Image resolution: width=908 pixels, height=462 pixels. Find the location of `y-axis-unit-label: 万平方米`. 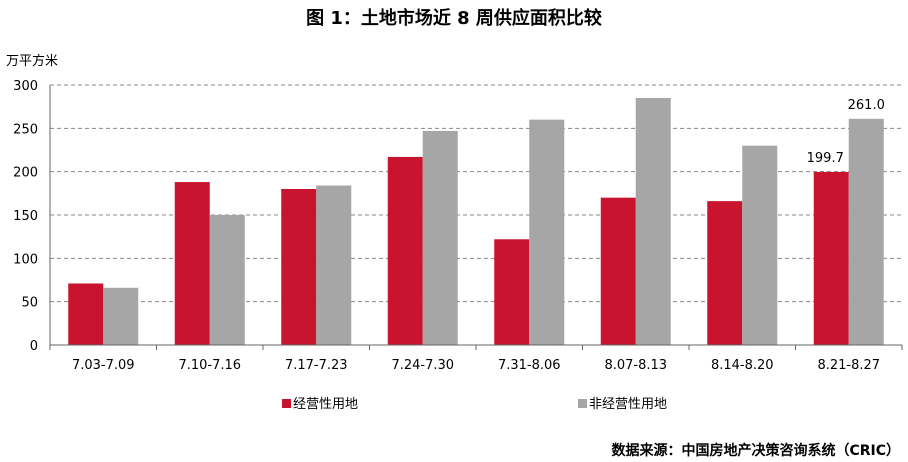

y-axis-unit-label: 万平方米 is located at coordinates (32, 61).